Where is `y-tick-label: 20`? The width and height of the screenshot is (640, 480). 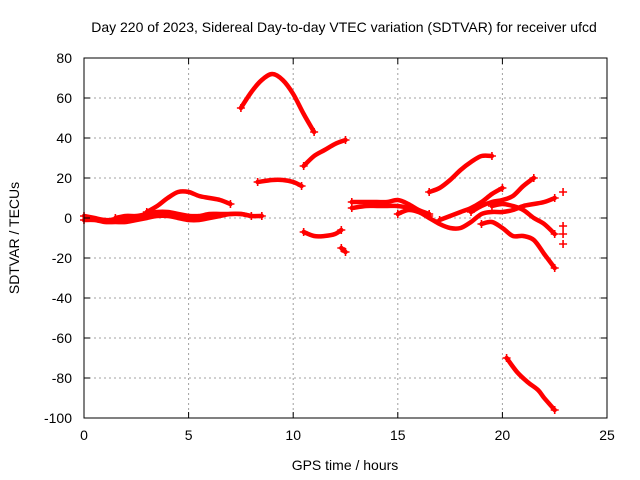 y-tick-label: 20 is located at coordinates (64, 178).